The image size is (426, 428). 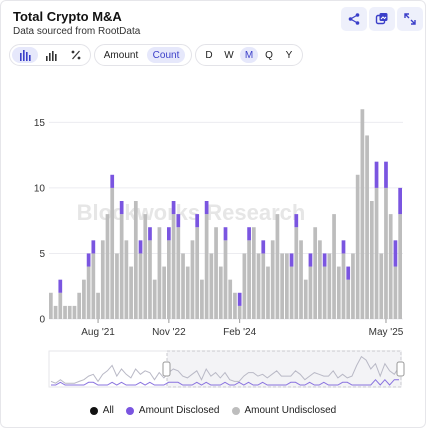 What do you see at coordinates (354, 19) in the screenshot?
I see `share-button` at bounding box center [354, 19].